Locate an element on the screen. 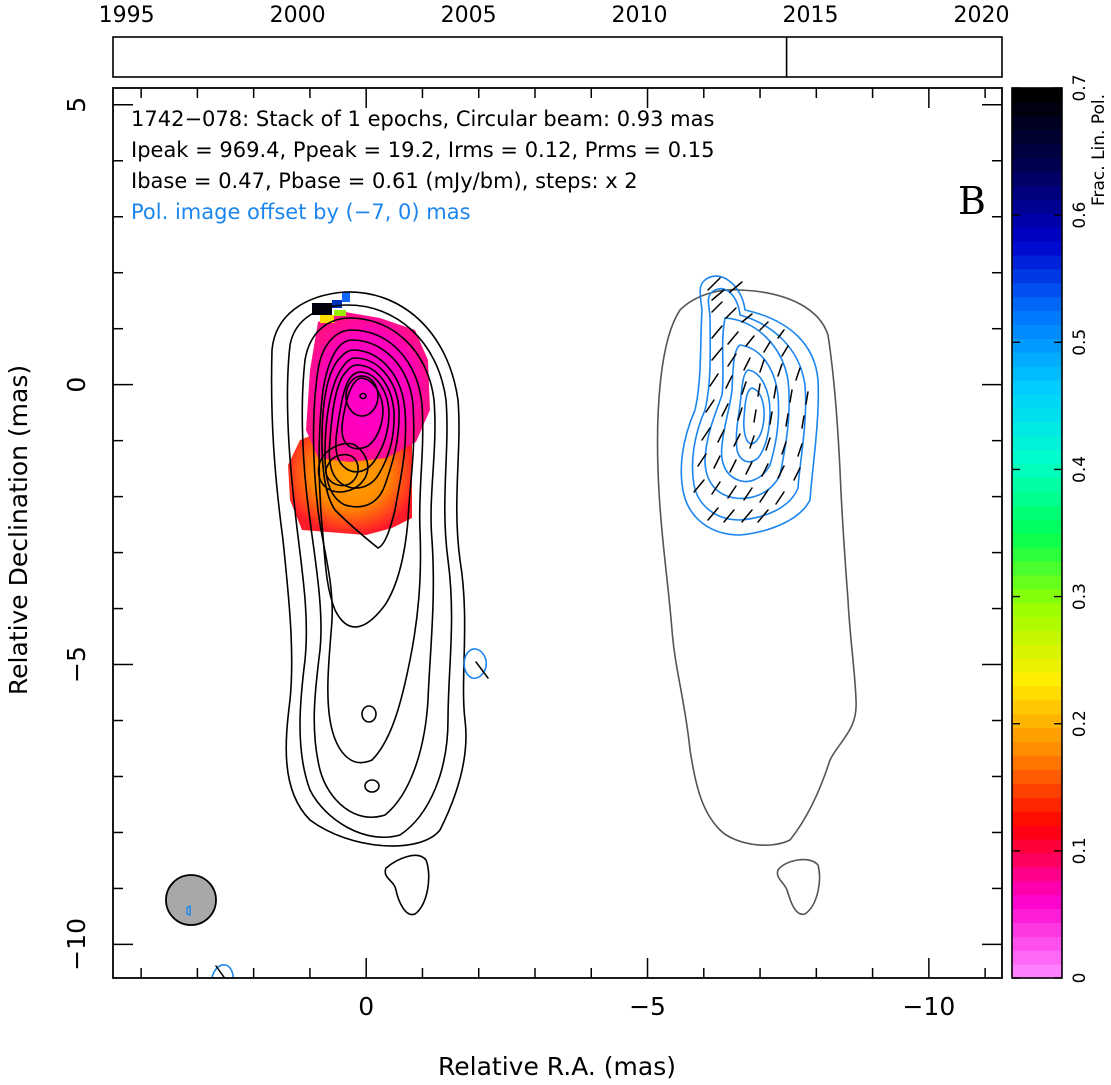 Image resolution: width=1111 pixels, height=1085 pixels. y-axis-label: Relative Declination (mas) is located at coordinates (18, 530).